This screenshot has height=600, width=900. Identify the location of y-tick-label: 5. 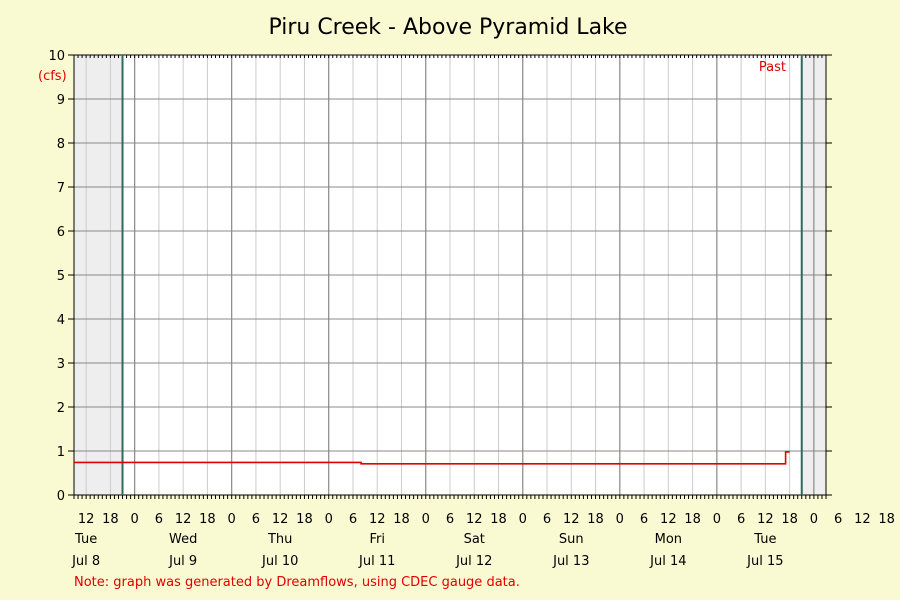
(61, 276).